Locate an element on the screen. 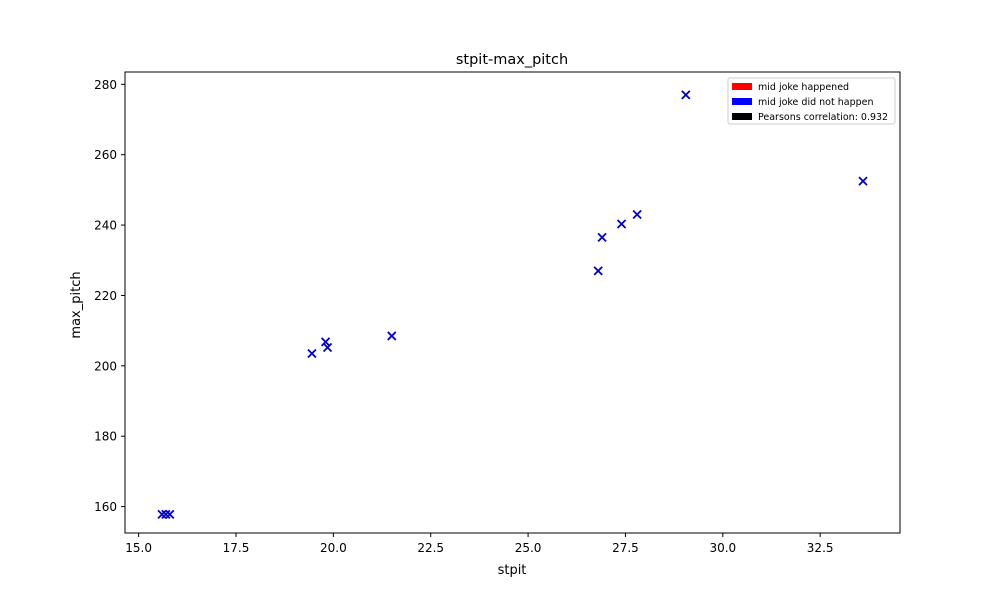  y-axis: 160 180 200 220 240 260 280 is located at coordinates (109, 296).